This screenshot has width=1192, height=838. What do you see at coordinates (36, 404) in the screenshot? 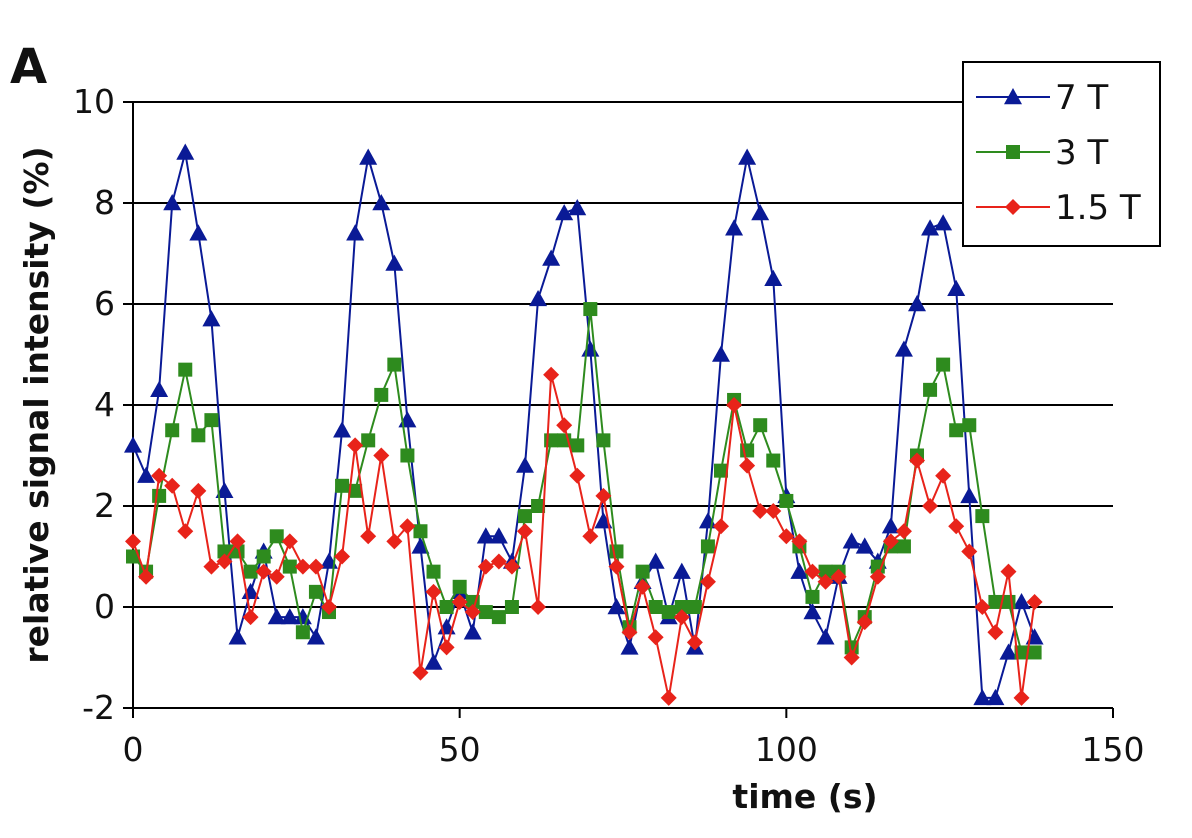
I see `y-axis-title: relative signal intensity (%)` at bounding box center [36, 404].